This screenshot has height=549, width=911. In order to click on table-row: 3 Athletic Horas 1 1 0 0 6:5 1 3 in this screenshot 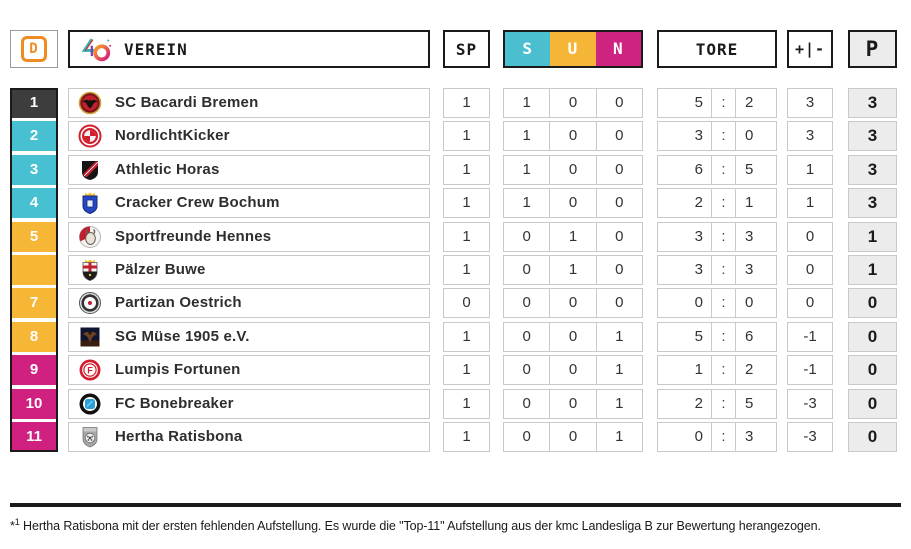, I will do `click(453, 169)`.